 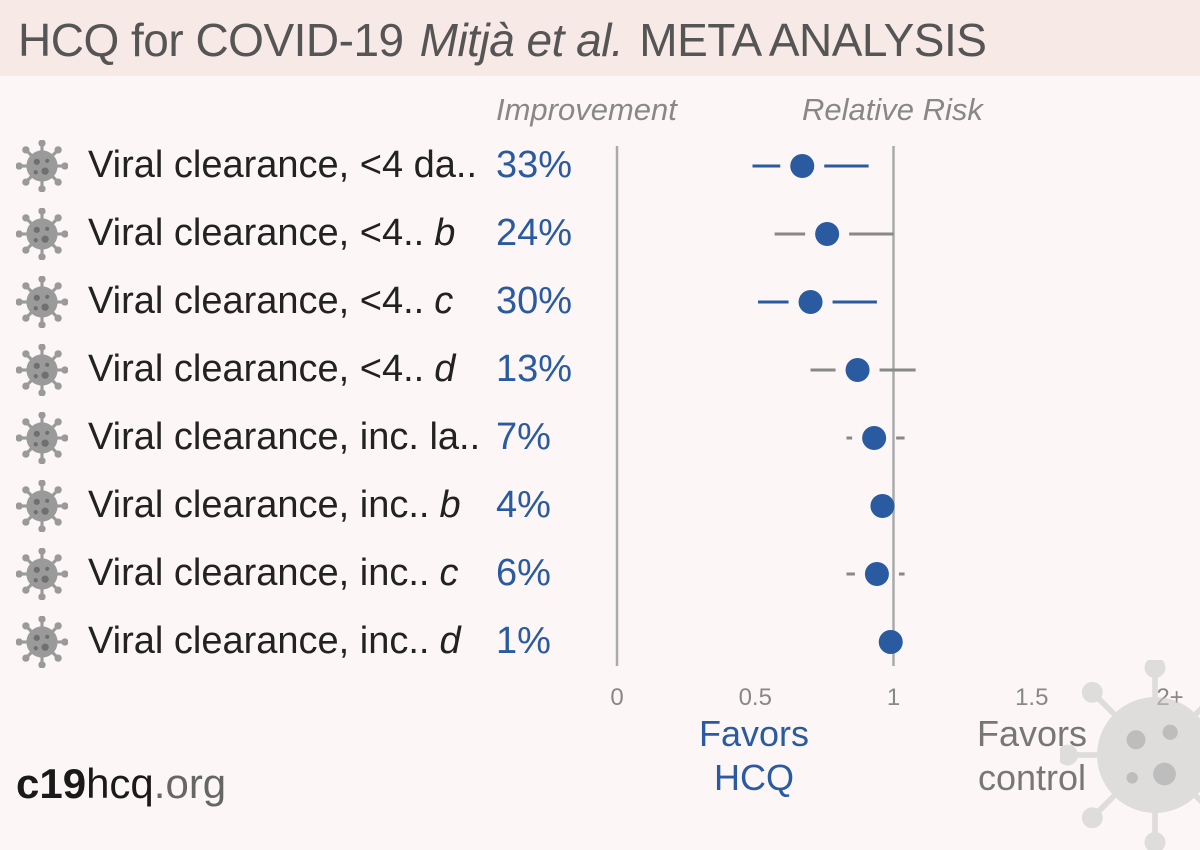 What do you see at coordinates (616, 697) in the screenshot?
I see `x-tick-label: 0` at bounding box center [616, 697].